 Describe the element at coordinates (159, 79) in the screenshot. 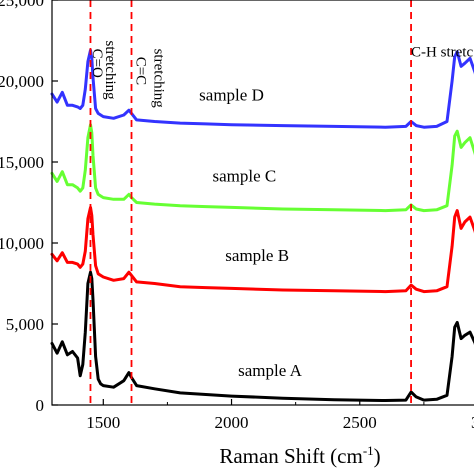

I see `annotation-stretching-4: stretching` at that location.